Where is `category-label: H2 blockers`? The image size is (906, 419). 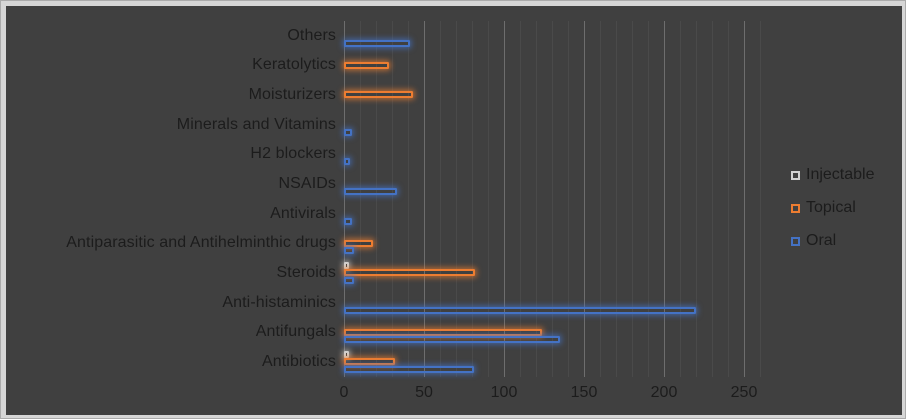 category-label: H2 blockers is located at coordinates (293, 154).